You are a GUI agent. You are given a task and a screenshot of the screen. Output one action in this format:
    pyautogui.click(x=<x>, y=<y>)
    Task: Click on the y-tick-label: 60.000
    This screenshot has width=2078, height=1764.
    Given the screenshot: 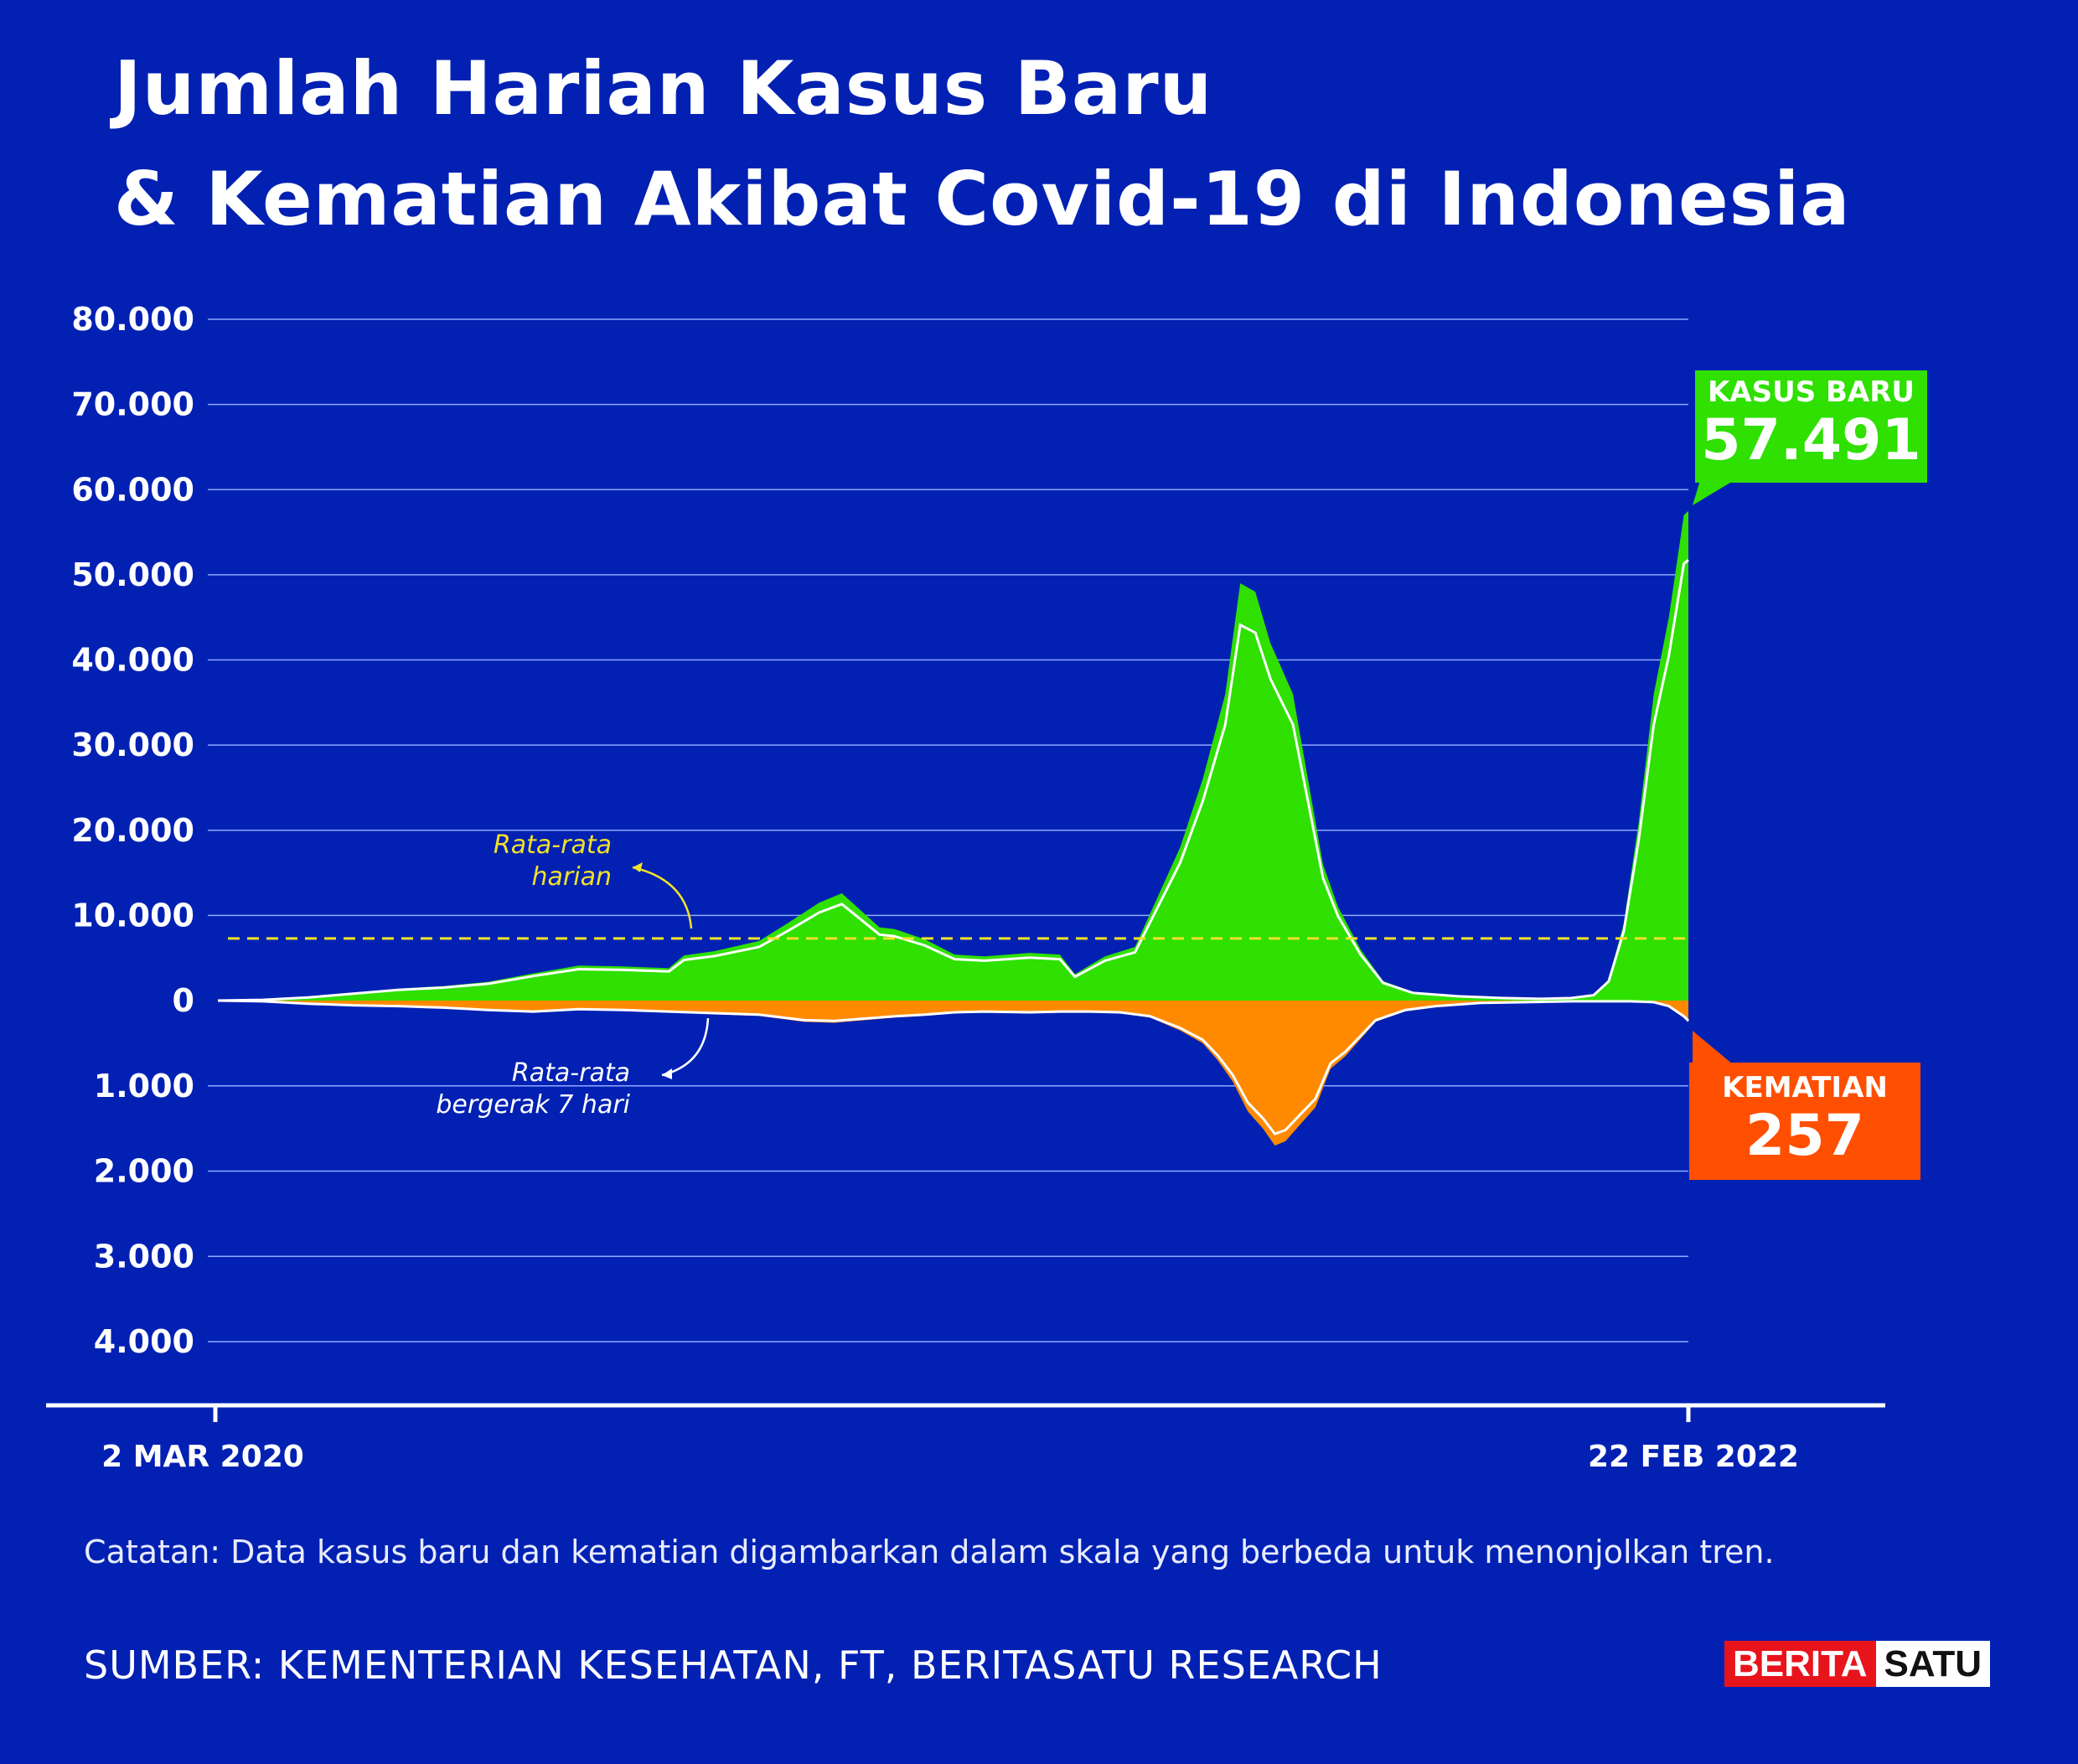 What is the action you would take?
    pyautogui.click(x=132, y=489)
    